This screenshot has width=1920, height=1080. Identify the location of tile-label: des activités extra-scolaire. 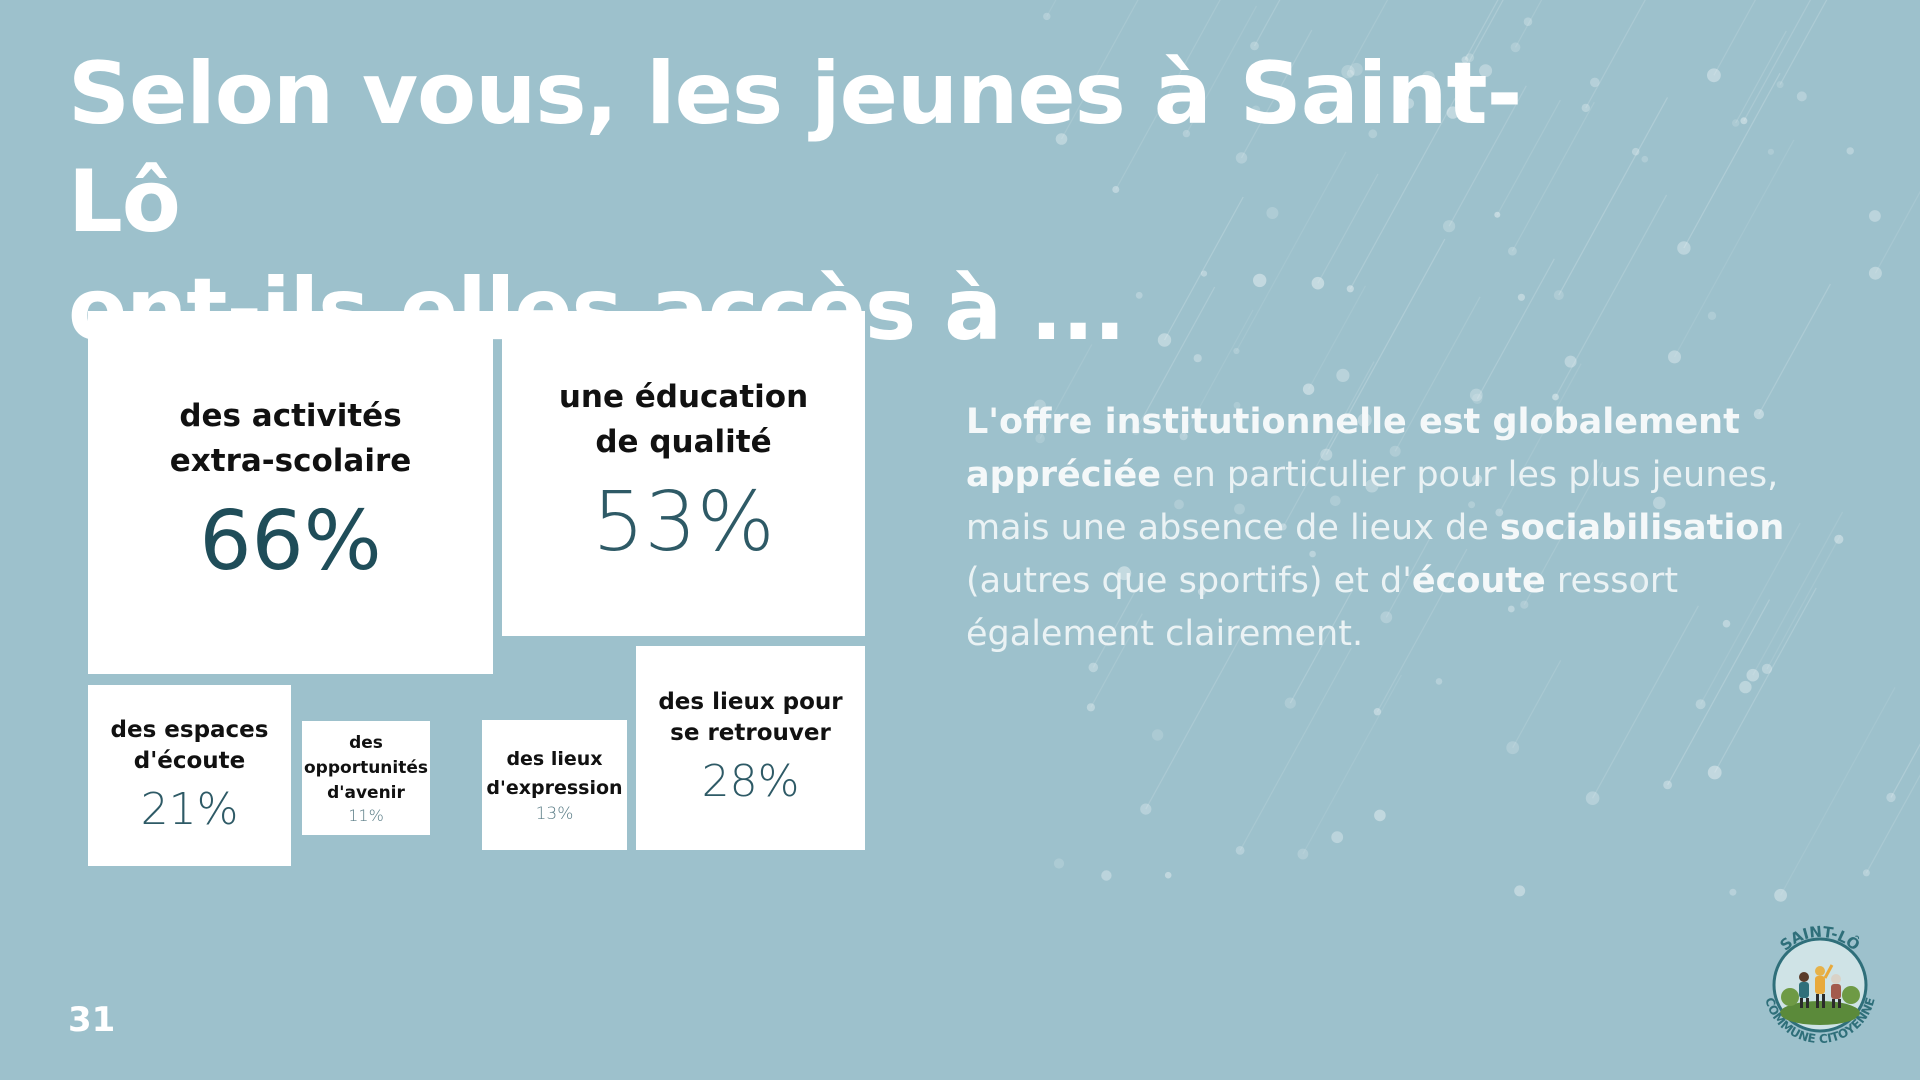
(290, 438).